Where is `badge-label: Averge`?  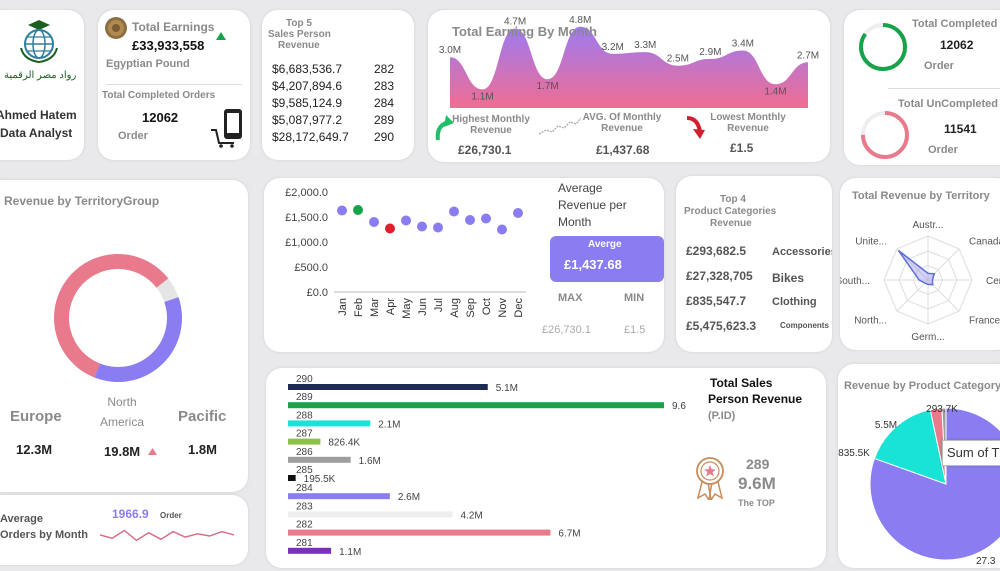
badge-label: Averge is located at coordinates (605, 244).